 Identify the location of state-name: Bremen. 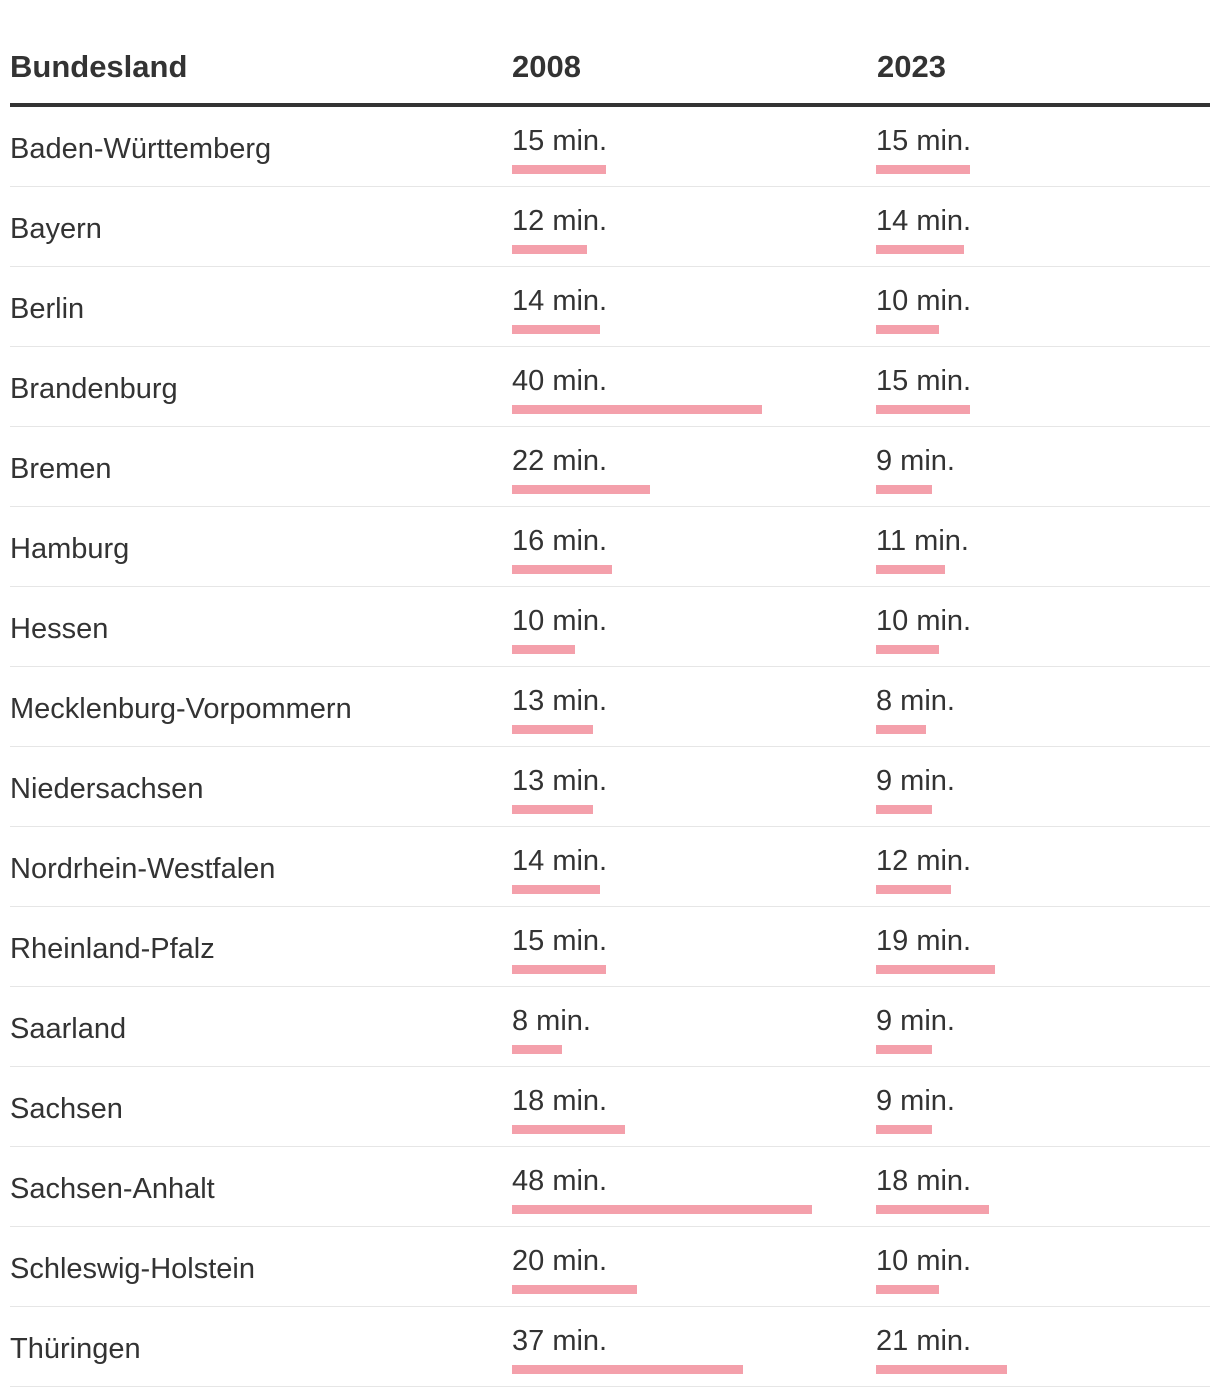
(61, 469).